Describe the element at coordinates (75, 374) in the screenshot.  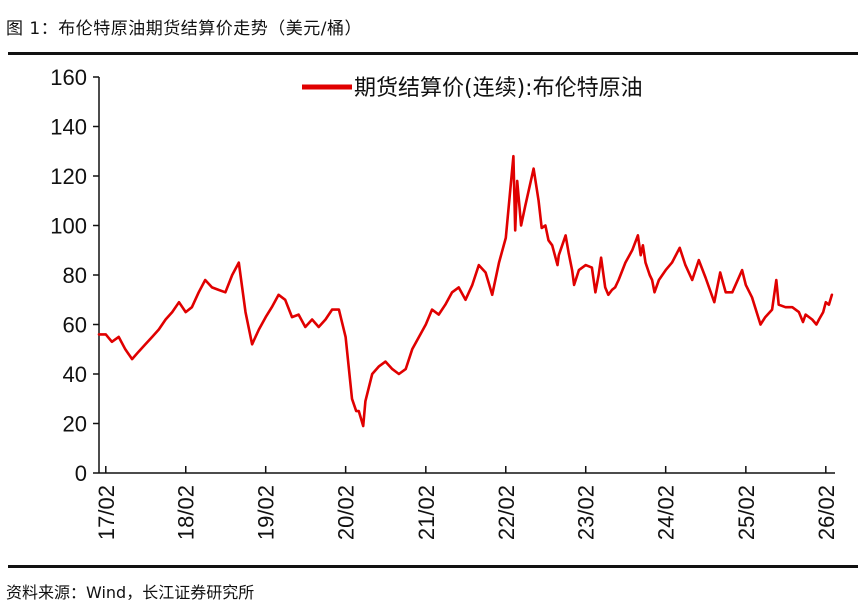
I see `y-tick-label: 40` at that location.